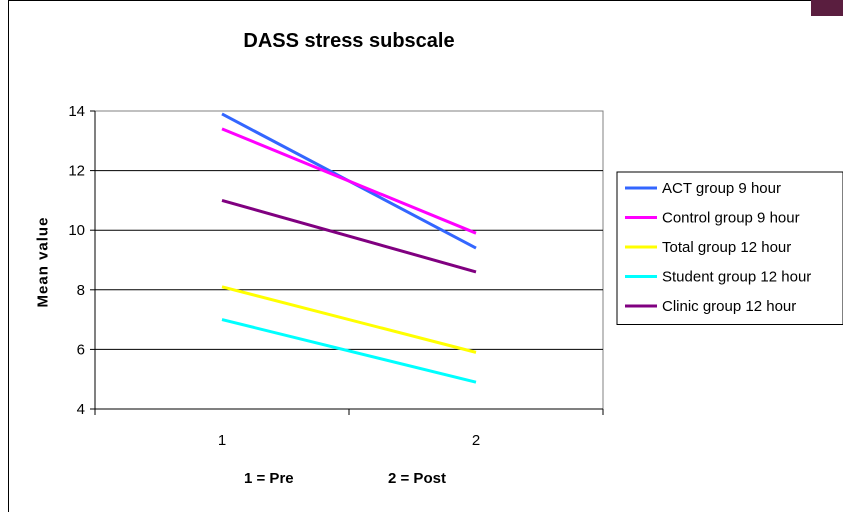 The width and height of the screenshot is (843, 513). What do you see at coordinates (726, 247) in the screenshot?
I see `legend-label: Total group 12 hour` at bounding box center [726, 247].